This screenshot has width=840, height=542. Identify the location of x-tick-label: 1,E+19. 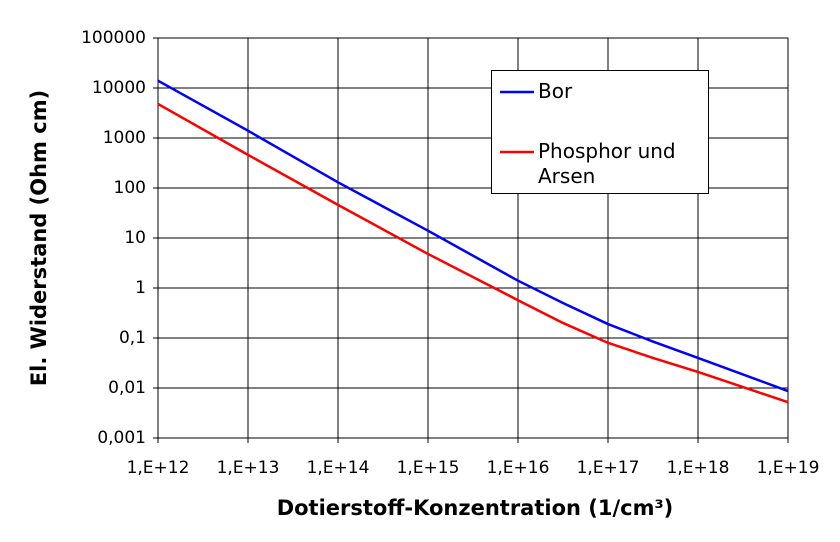
(788, 468).